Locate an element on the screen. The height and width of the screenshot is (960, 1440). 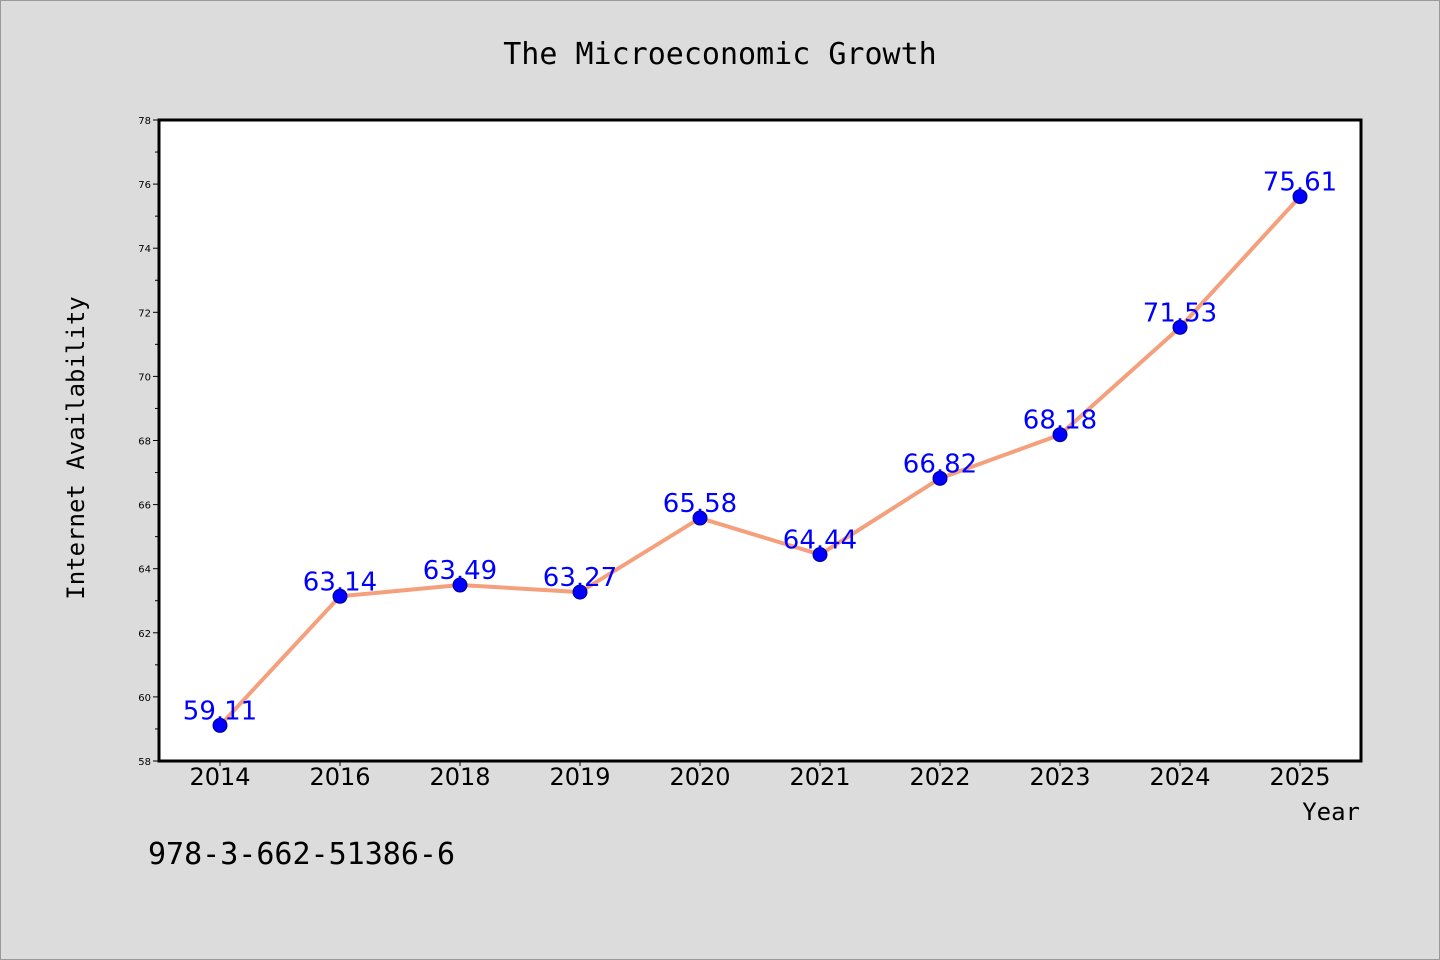
y-axis: 58 60 62 64 66 68 70 72 74 76 78 is located at coordinates (148, 442).